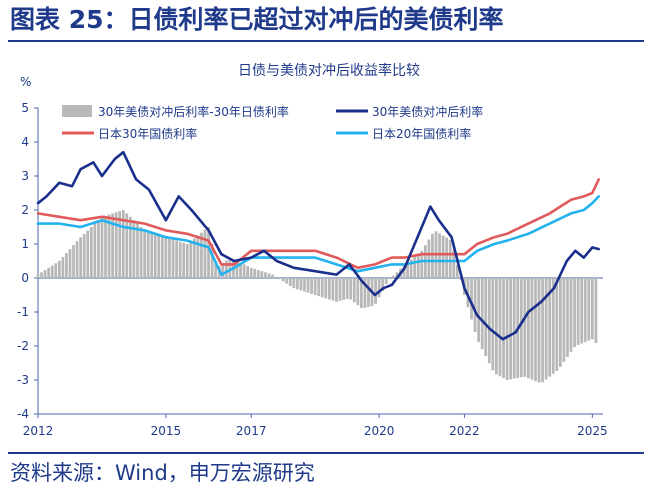 The image size is (651, 497). What do you see at coordinates (25, 278) in the screenshot?
I see `y-tick-label: 0` at bounding box center [25, 278].